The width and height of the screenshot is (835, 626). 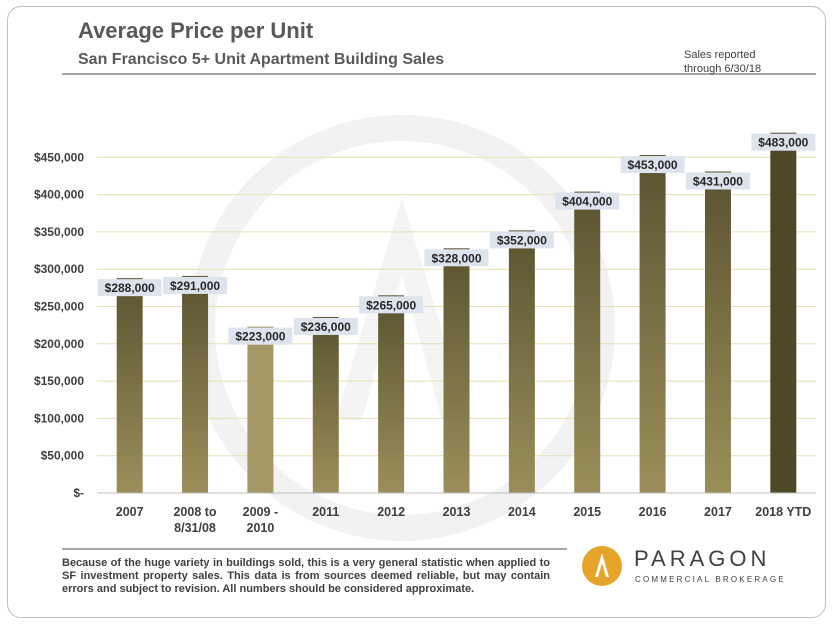 I want to click on data-label: $431,000, so click(x=718, y=181).